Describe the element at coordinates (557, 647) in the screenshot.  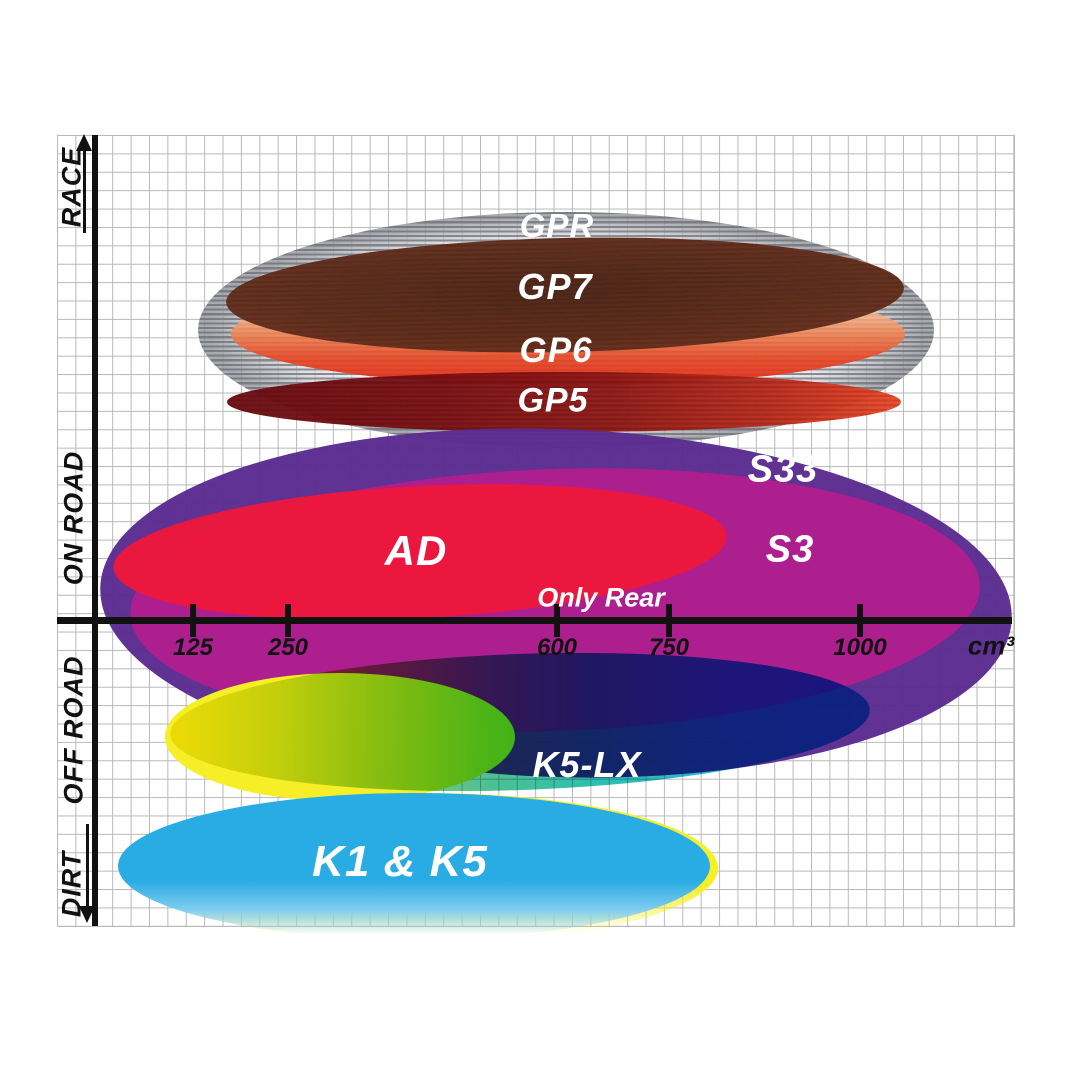
I see `x-tick-label-600: 600` at that location.